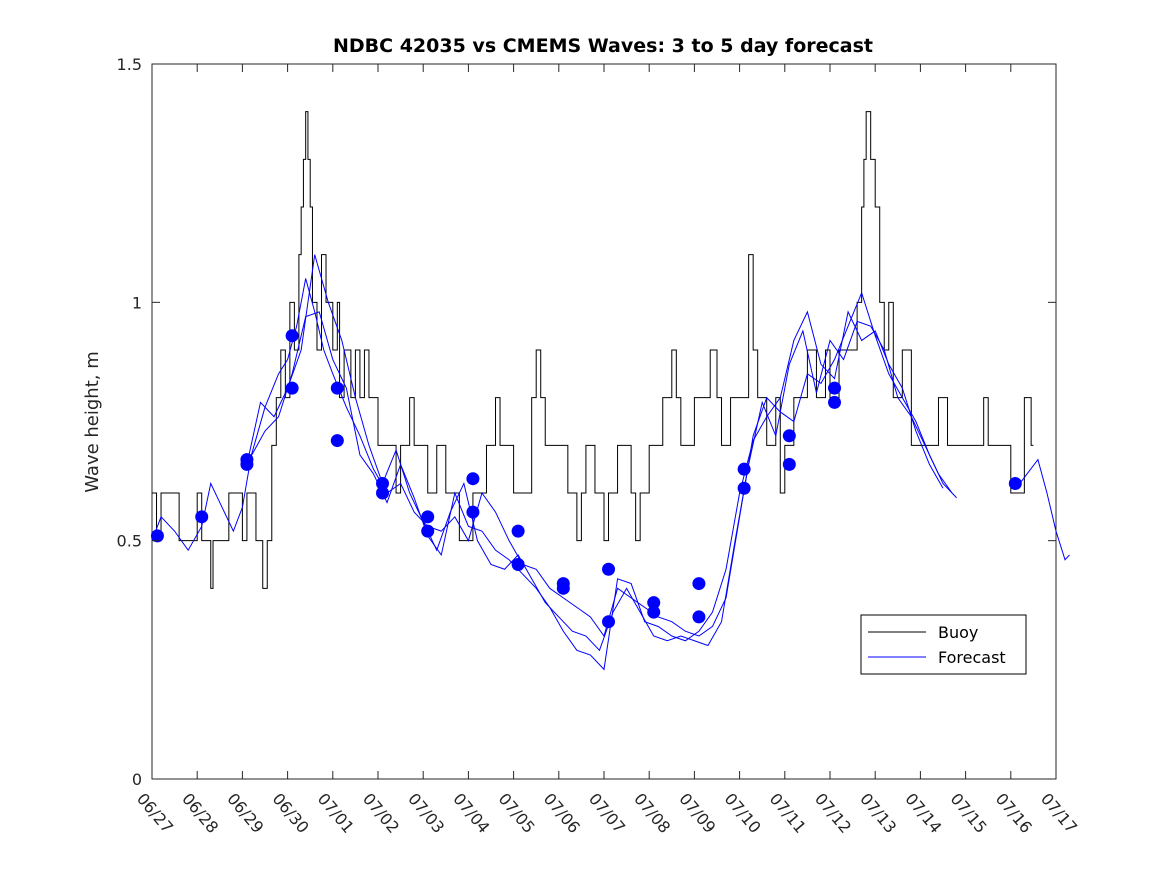  What do you see at coordinates (1044, 509) in the screenshot?
I see `series-forecast-line-extra` at bounding box center [1044, 509].